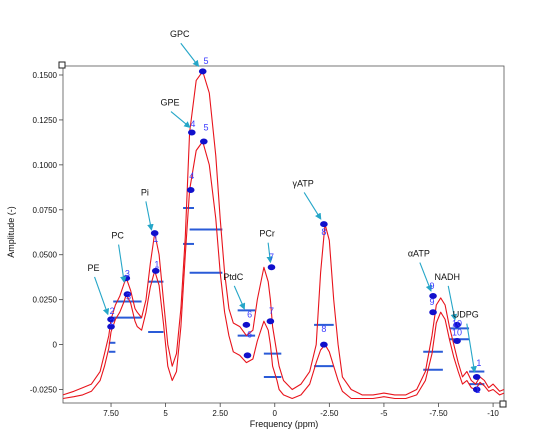 The width and height of the screenshot is (550, 436). Describe the element at coordinates (117, 236) in the screenshot. I see `metabolite-label: PC` at that location.